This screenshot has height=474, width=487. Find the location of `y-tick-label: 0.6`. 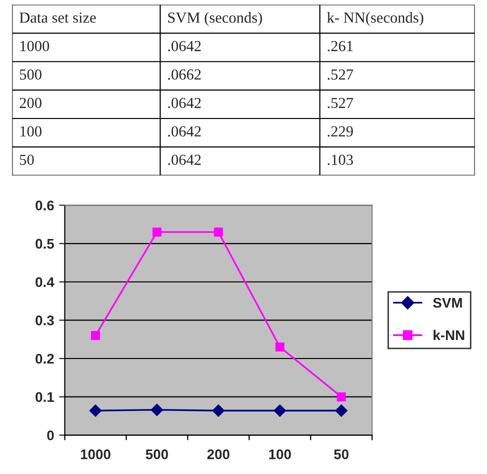

y-tick-label: 0.6 is located at coordinates (45, 205).